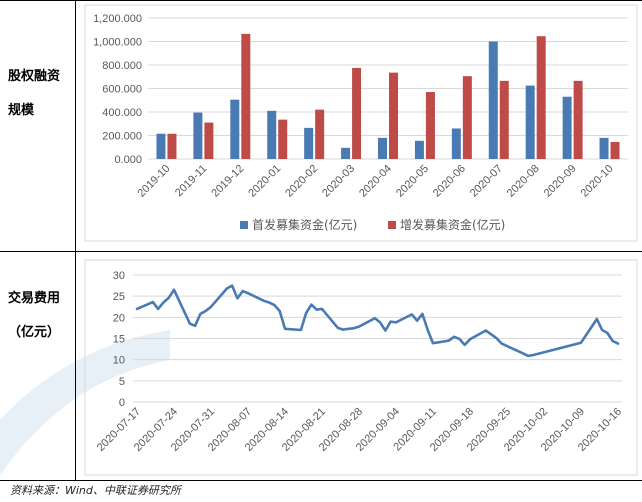 The image size is (642, 502). Describe the element at coordinates (304, 224) in the screenshot. I see `legend-label: 首发募集资金(亿元)` at that location.